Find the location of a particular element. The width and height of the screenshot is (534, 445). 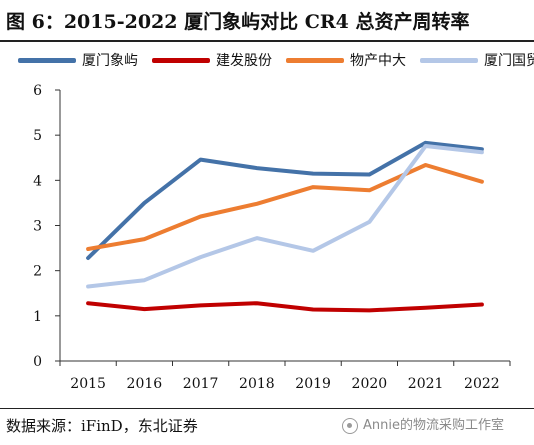

x-tick-label: 2019 is located at coordinates (313, 384).